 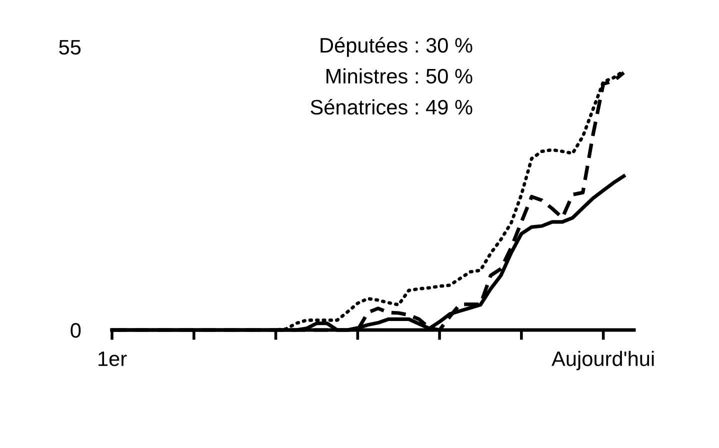 What do you see at coordinates (112, 359) in the screenshot?
I see `x-tick-label: 1er` at bounding box center [112, 359].